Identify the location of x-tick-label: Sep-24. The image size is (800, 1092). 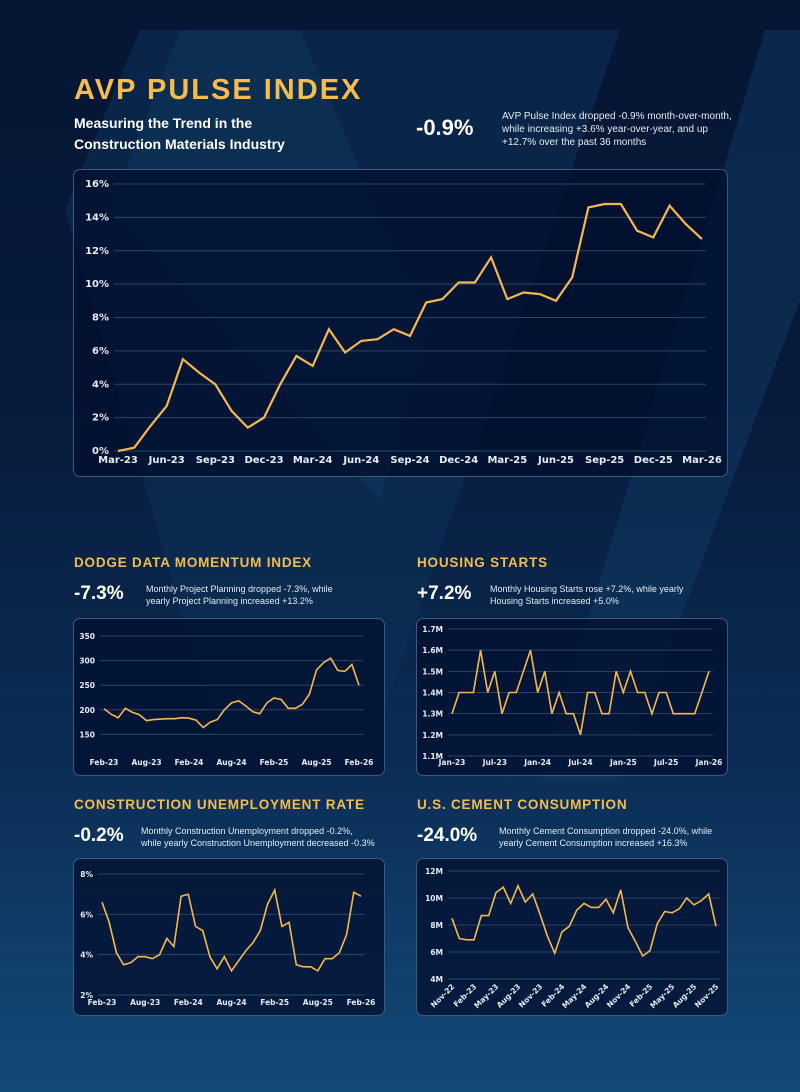
(409, 460).